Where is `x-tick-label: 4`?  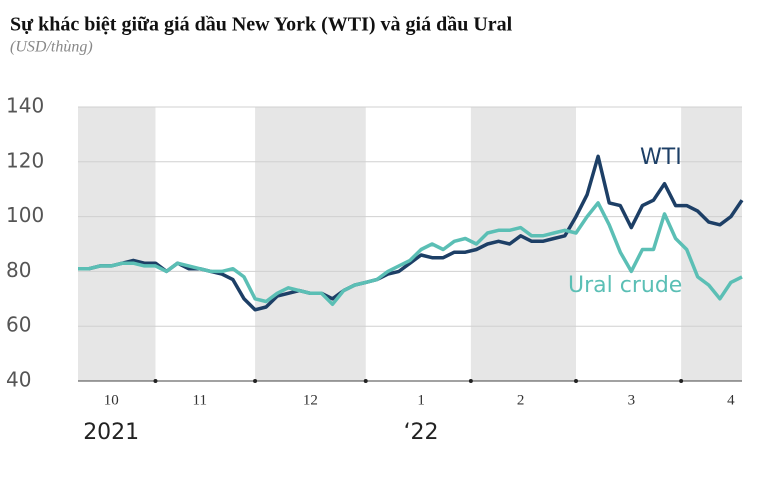 x-tick-label: 4 is located at coordinates (731, 400).